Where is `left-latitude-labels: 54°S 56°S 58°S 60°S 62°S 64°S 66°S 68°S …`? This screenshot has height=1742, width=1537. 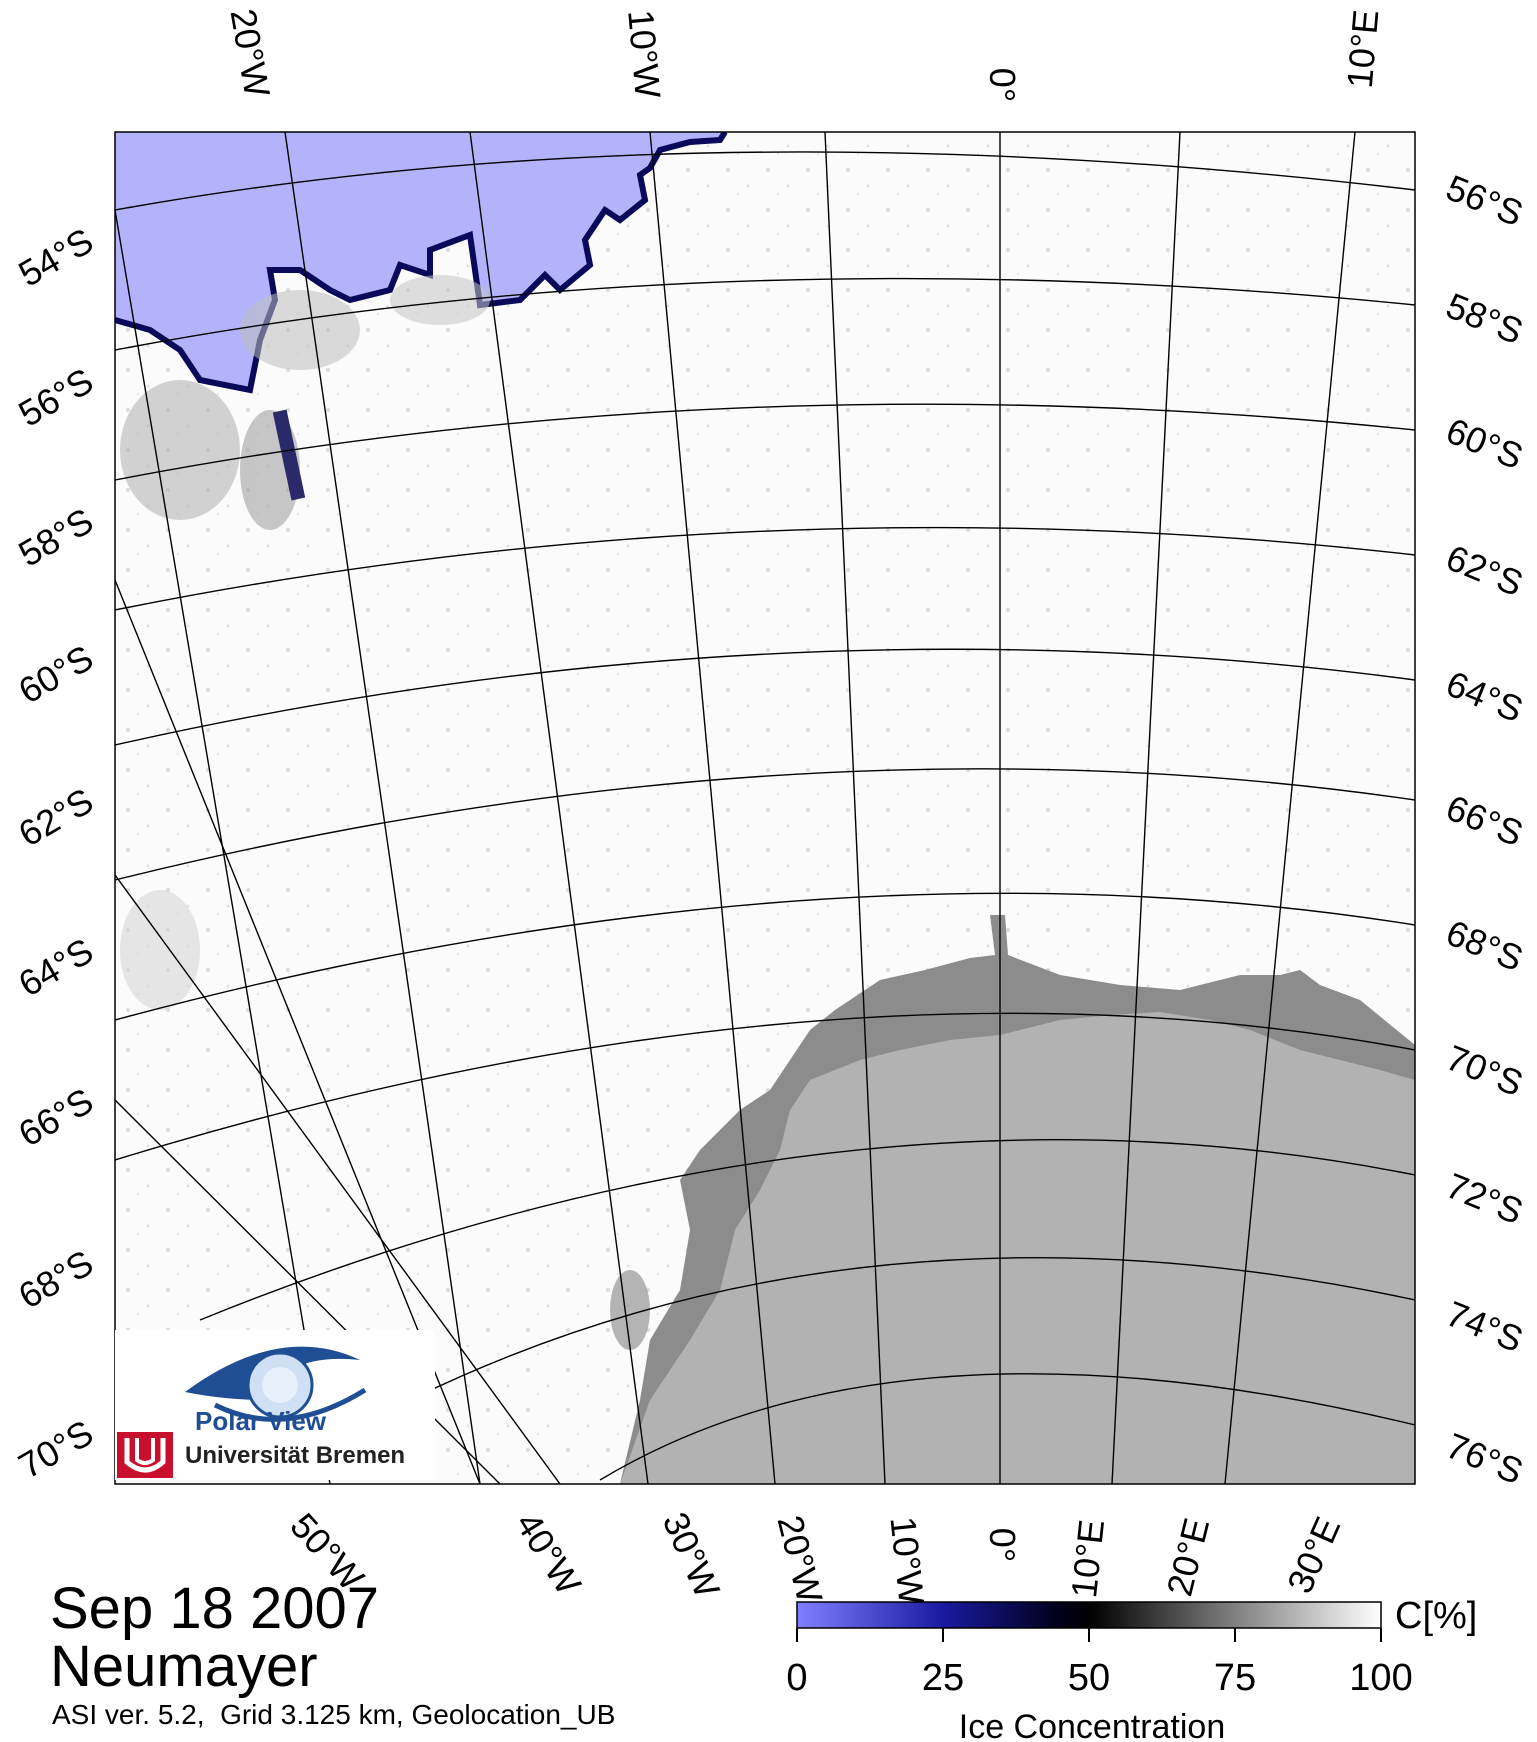
left-latitude-labels: 54°S 56°S 58°S 60°S 62°S 64°S 66°S 68°S … is located at coordinates (56, 853).